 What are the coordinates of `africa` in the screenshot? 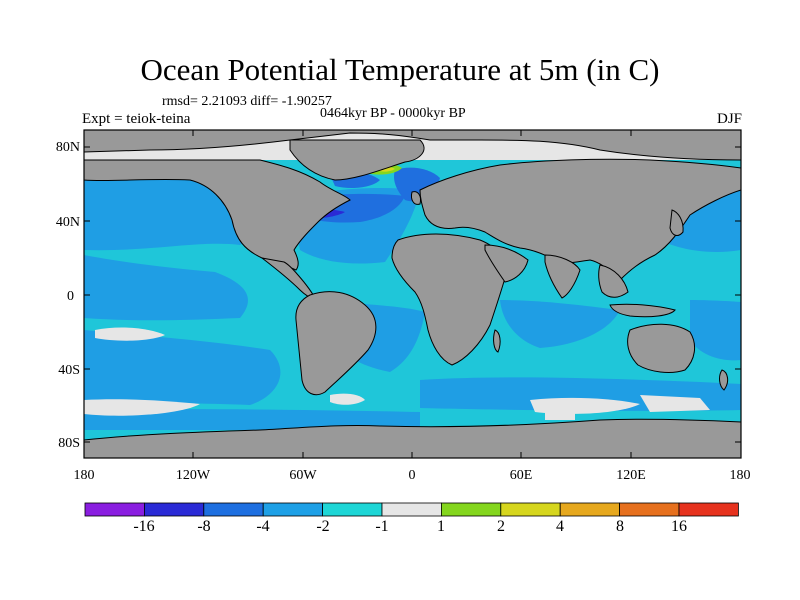 It's located at (449, 299).